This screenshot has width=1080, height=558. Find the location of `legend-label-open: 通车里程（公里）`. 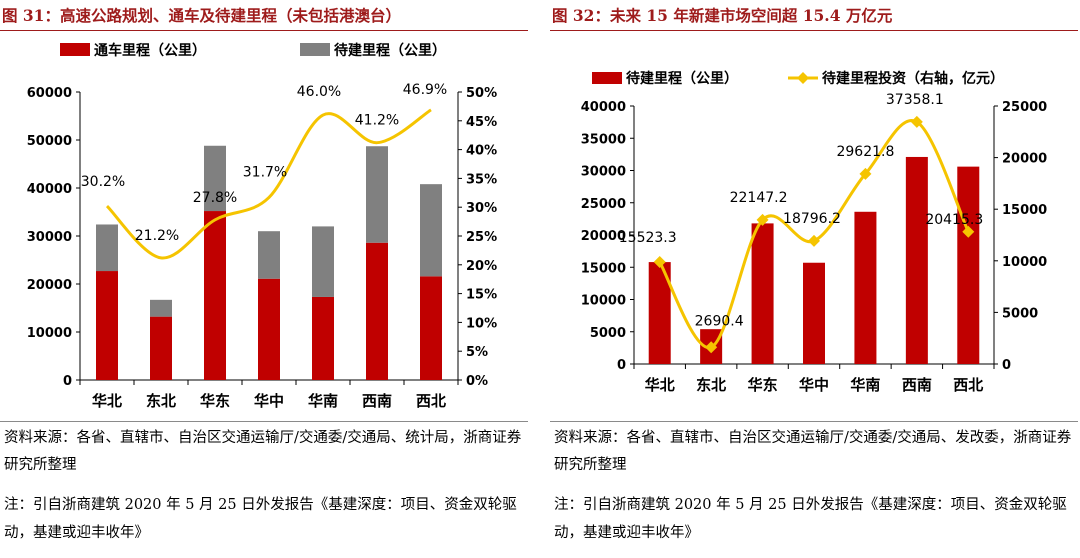

legend-label-open: 通车里程（公里） is located at coordinates (150, 50).